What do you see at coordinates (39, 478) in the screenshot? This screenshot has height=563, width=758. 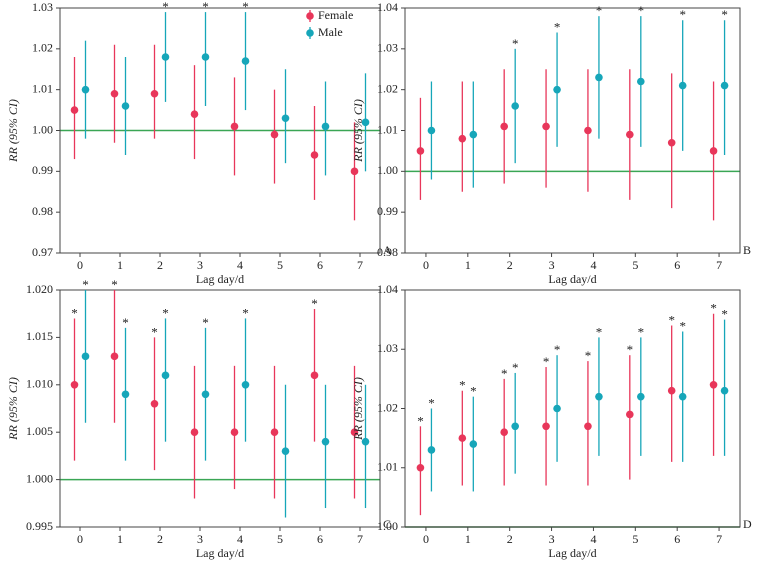 I see `y-tick-label: 1.000` at bounding box center [39, 478].